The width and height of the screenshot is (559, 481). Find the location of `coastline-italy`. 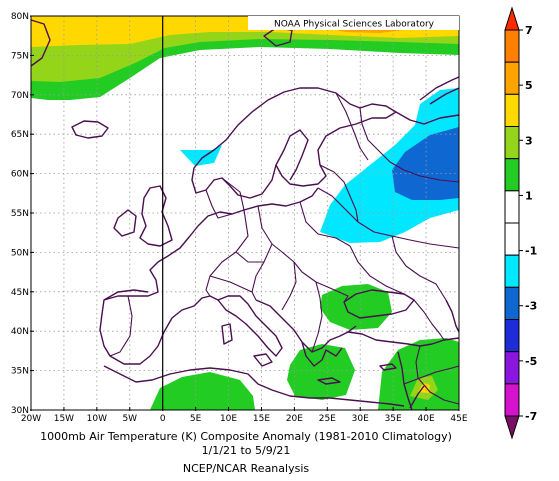

coastline-italy is located at coordinates (250, 326).